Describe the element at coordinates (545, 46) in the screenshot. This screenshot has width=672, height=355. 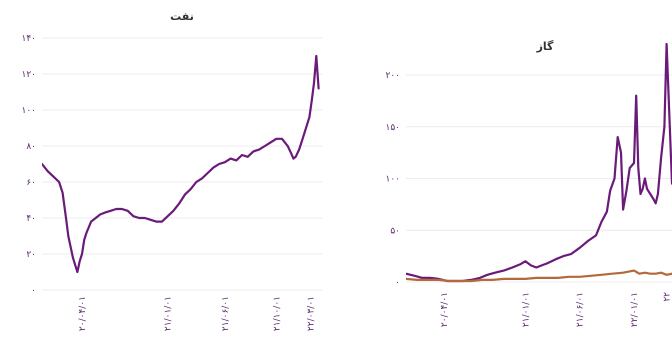
I see `chart-title: گاز` at that location.